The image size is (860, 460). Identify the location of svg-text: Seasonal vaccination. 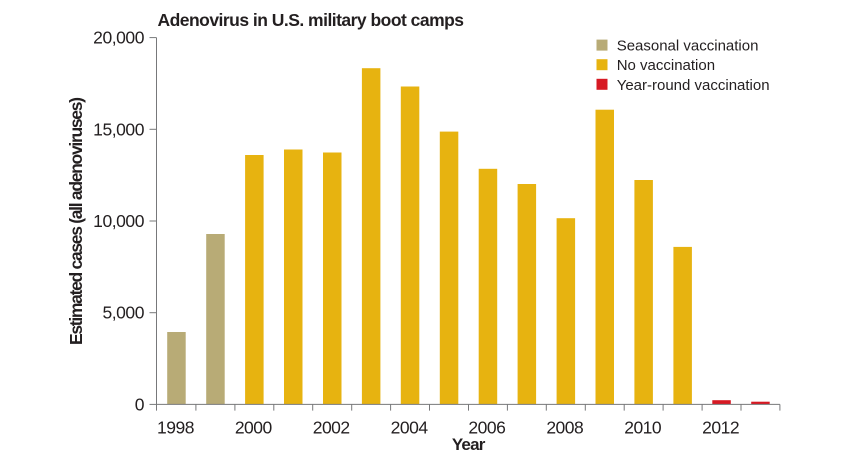
(688, 46).